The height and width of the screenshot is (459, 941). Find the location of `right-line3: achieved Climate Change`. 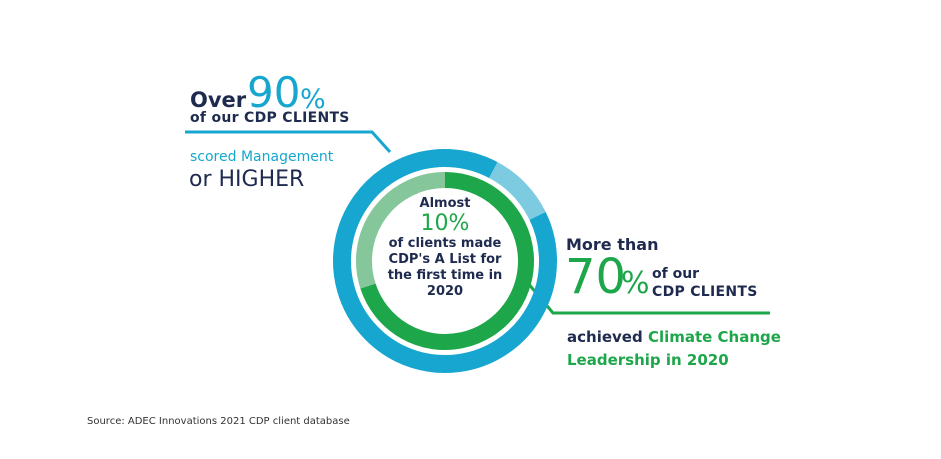

right-line3: achieved Climate Change is located at coordinates (674, 337).